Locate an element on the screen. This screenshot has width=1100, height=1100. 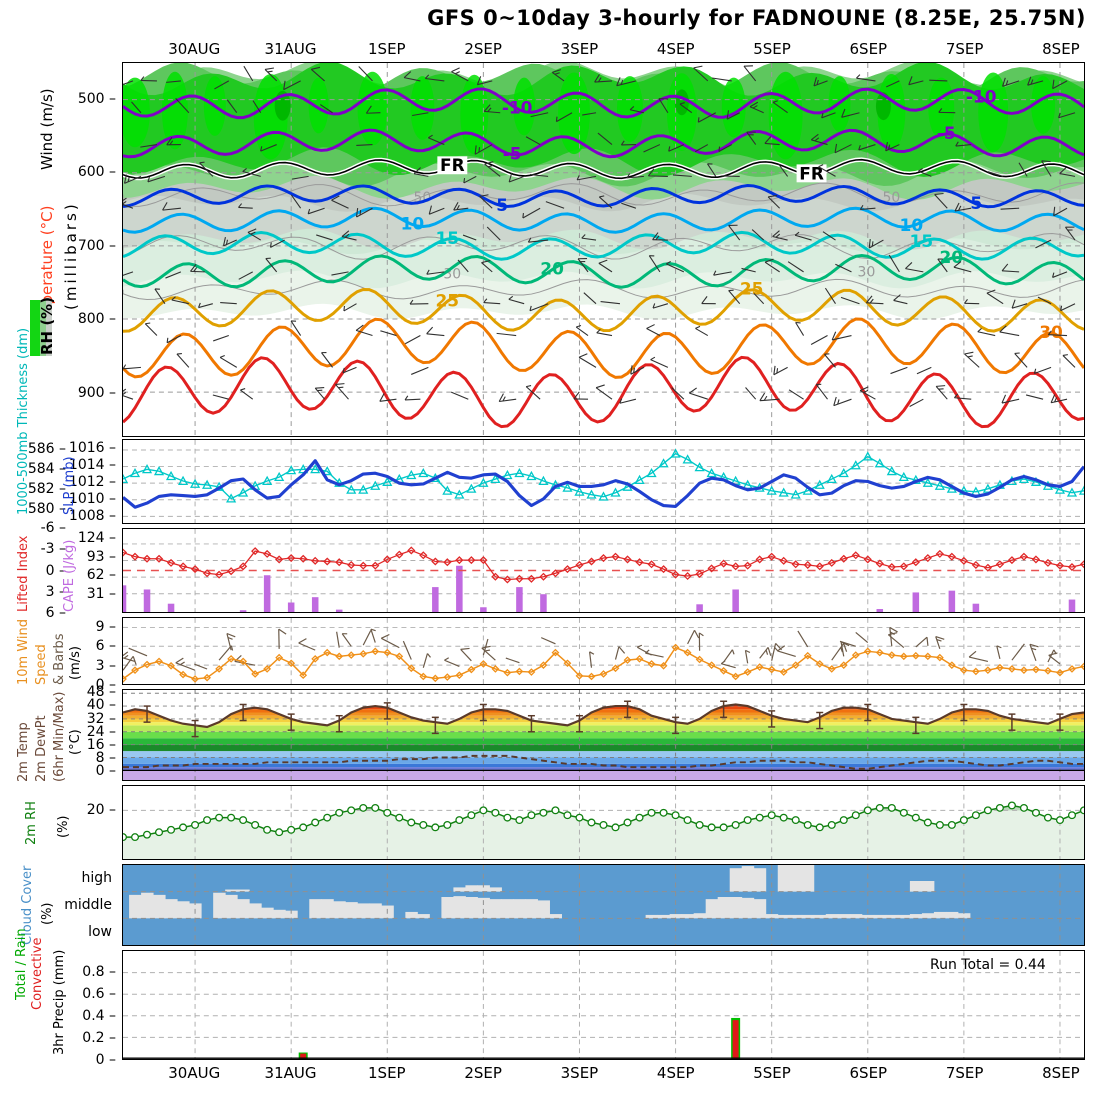
y-tick: 48 – is located at coordinates (101, 692).